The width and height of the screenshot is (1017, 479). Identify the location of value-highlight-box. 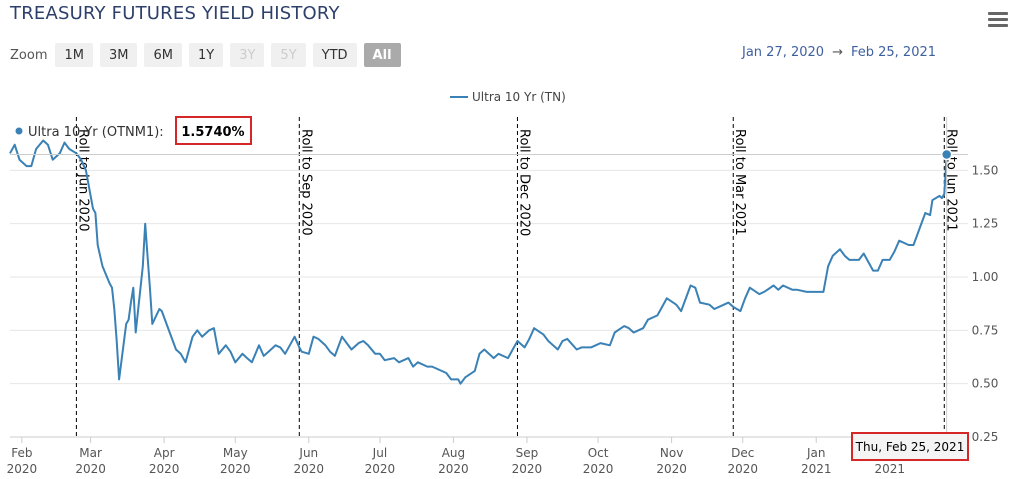
(213, 130).